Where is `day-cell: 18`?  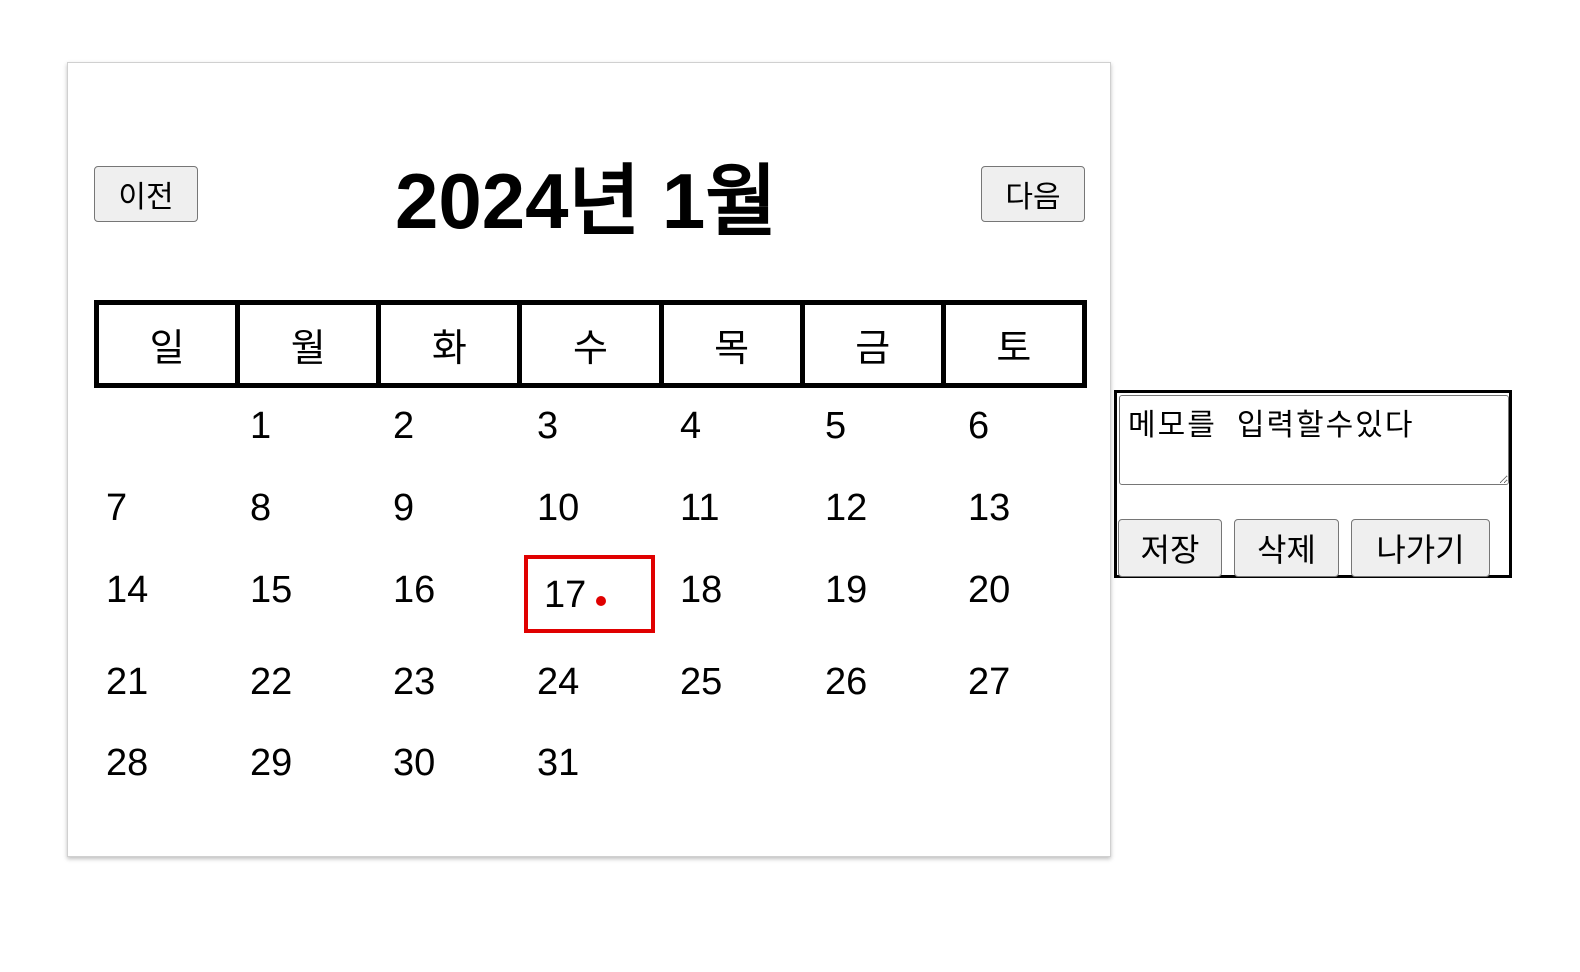 day-cell: 18 is located at coordinates (701, 590).